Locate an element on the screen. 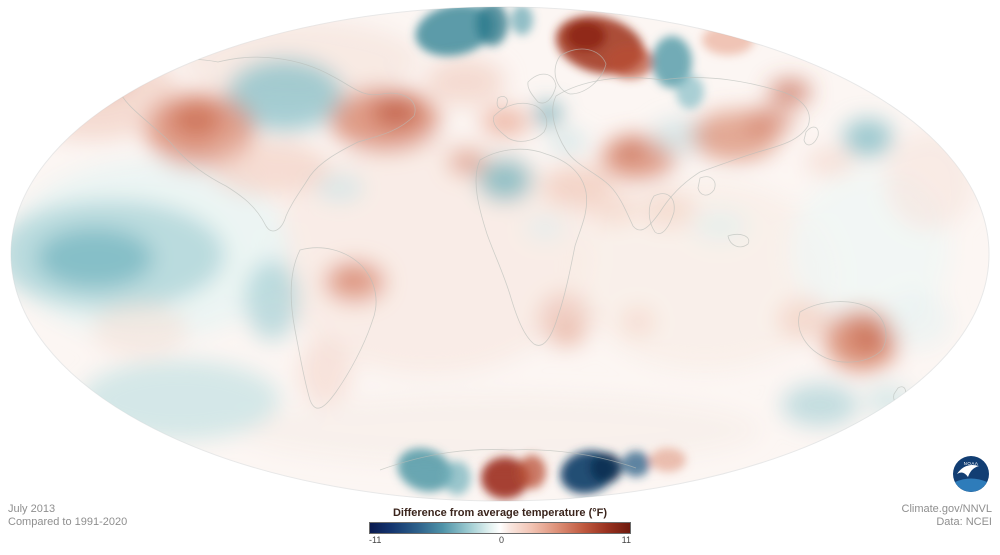 The width and height of the screenshot is (1000, 555). baseline-label: Compared to 1991-2020 is located at coordinates (68, 522).